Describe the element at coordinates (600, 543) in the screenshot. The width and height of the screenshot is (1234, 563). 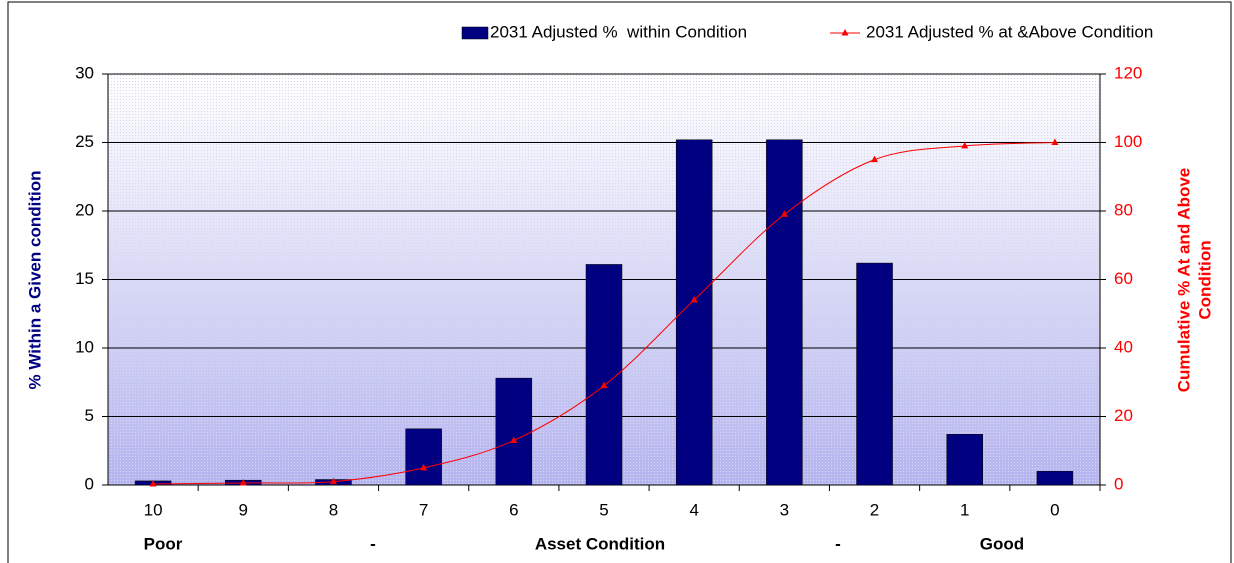
I see `x-axis-label: Asset Condition` at that location.